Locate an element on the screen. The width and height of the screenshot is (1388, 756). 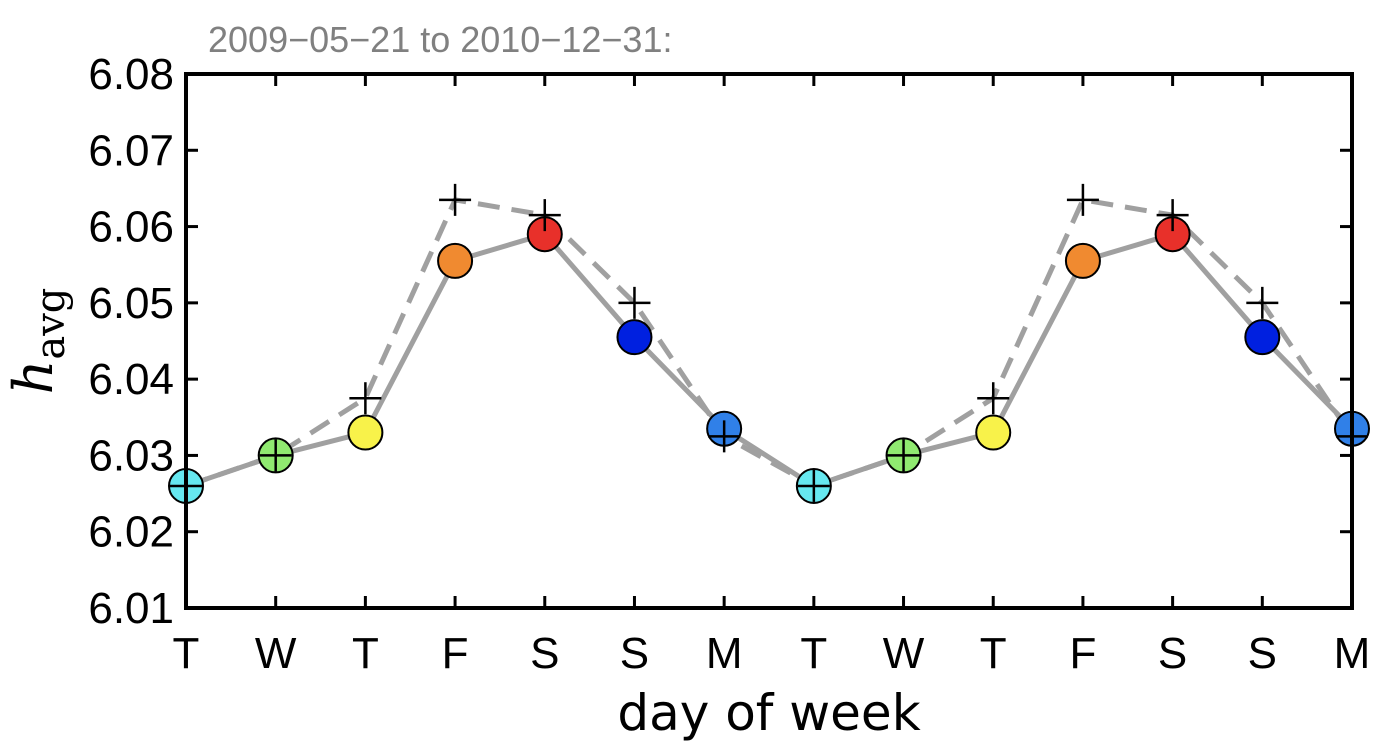
y-tick-label: 6.01 is located at coordinates (131, 608).